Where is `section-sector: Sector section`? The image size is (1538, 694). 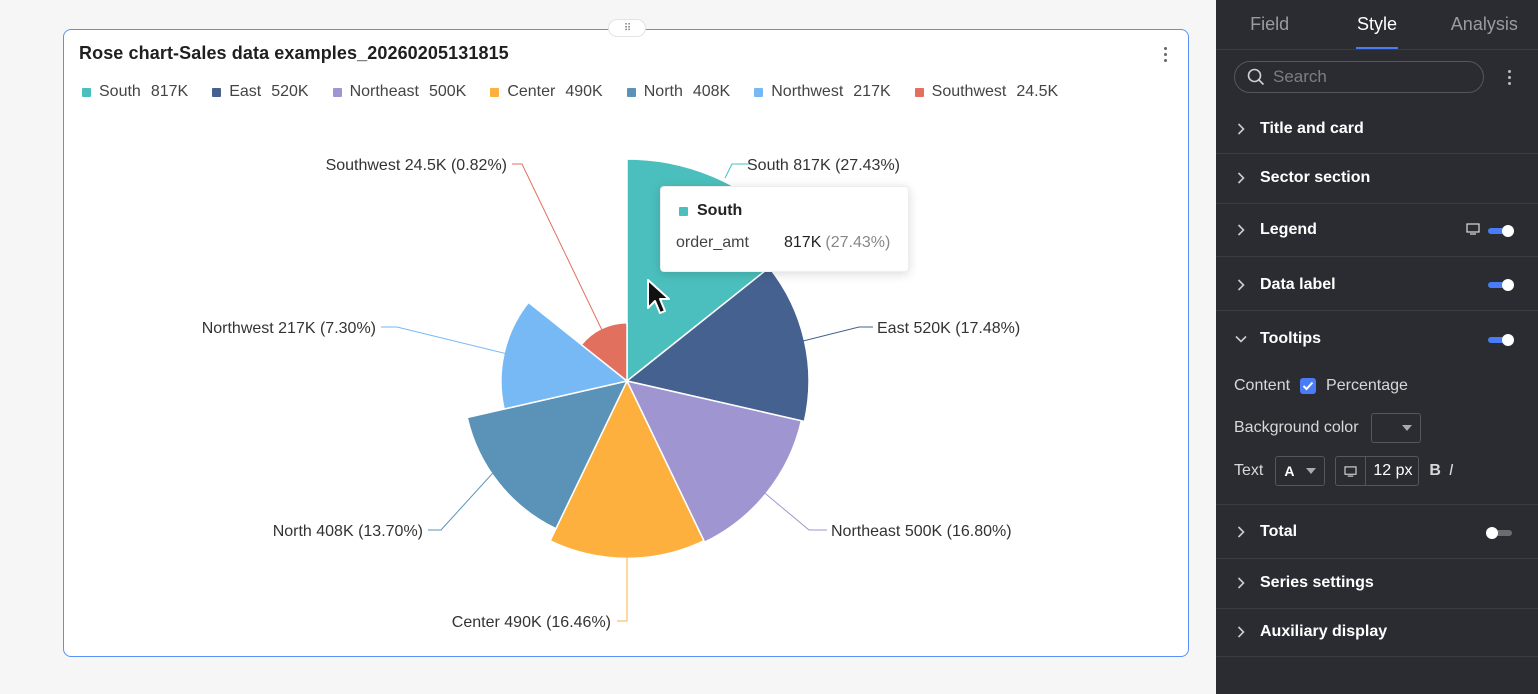
section-sector: Sector section is located at coordinates (1377, 179).